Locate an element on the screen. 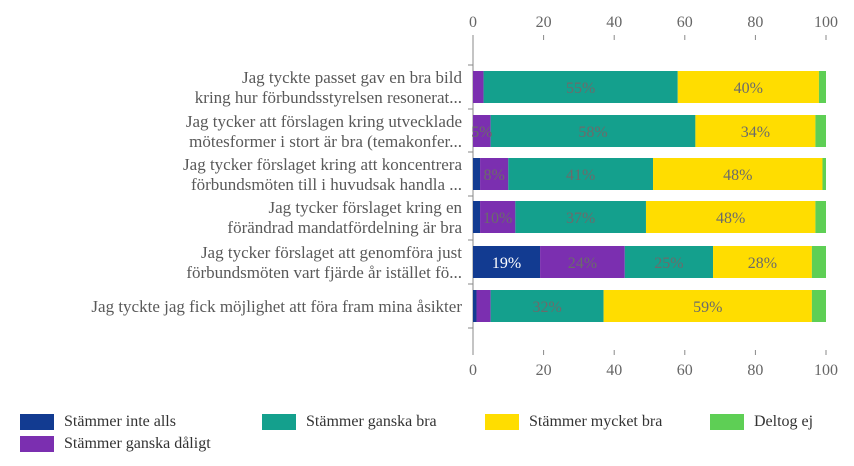 This screenshot has height=466, width=854. data-label: 58% is located at coordinates (592, 132).